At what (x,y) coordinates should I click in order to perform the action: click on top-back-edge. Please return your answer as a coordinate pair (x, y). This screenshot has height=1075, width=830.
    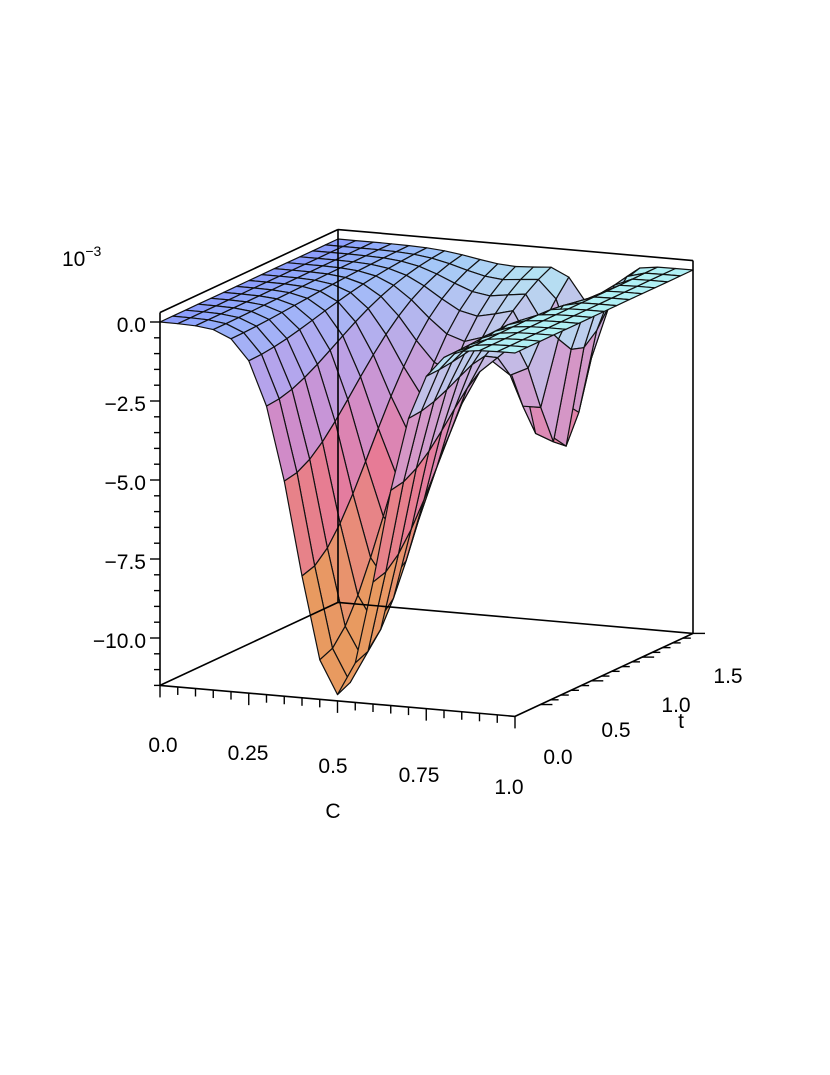
    Looking at the image, I should click on (515, 245).